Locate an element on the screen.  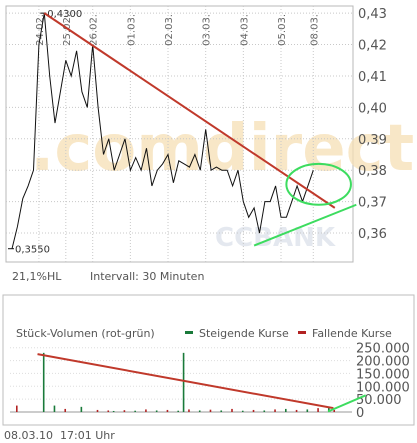
volume-y-tick: 50.000 is located at coordinates (379, 400).